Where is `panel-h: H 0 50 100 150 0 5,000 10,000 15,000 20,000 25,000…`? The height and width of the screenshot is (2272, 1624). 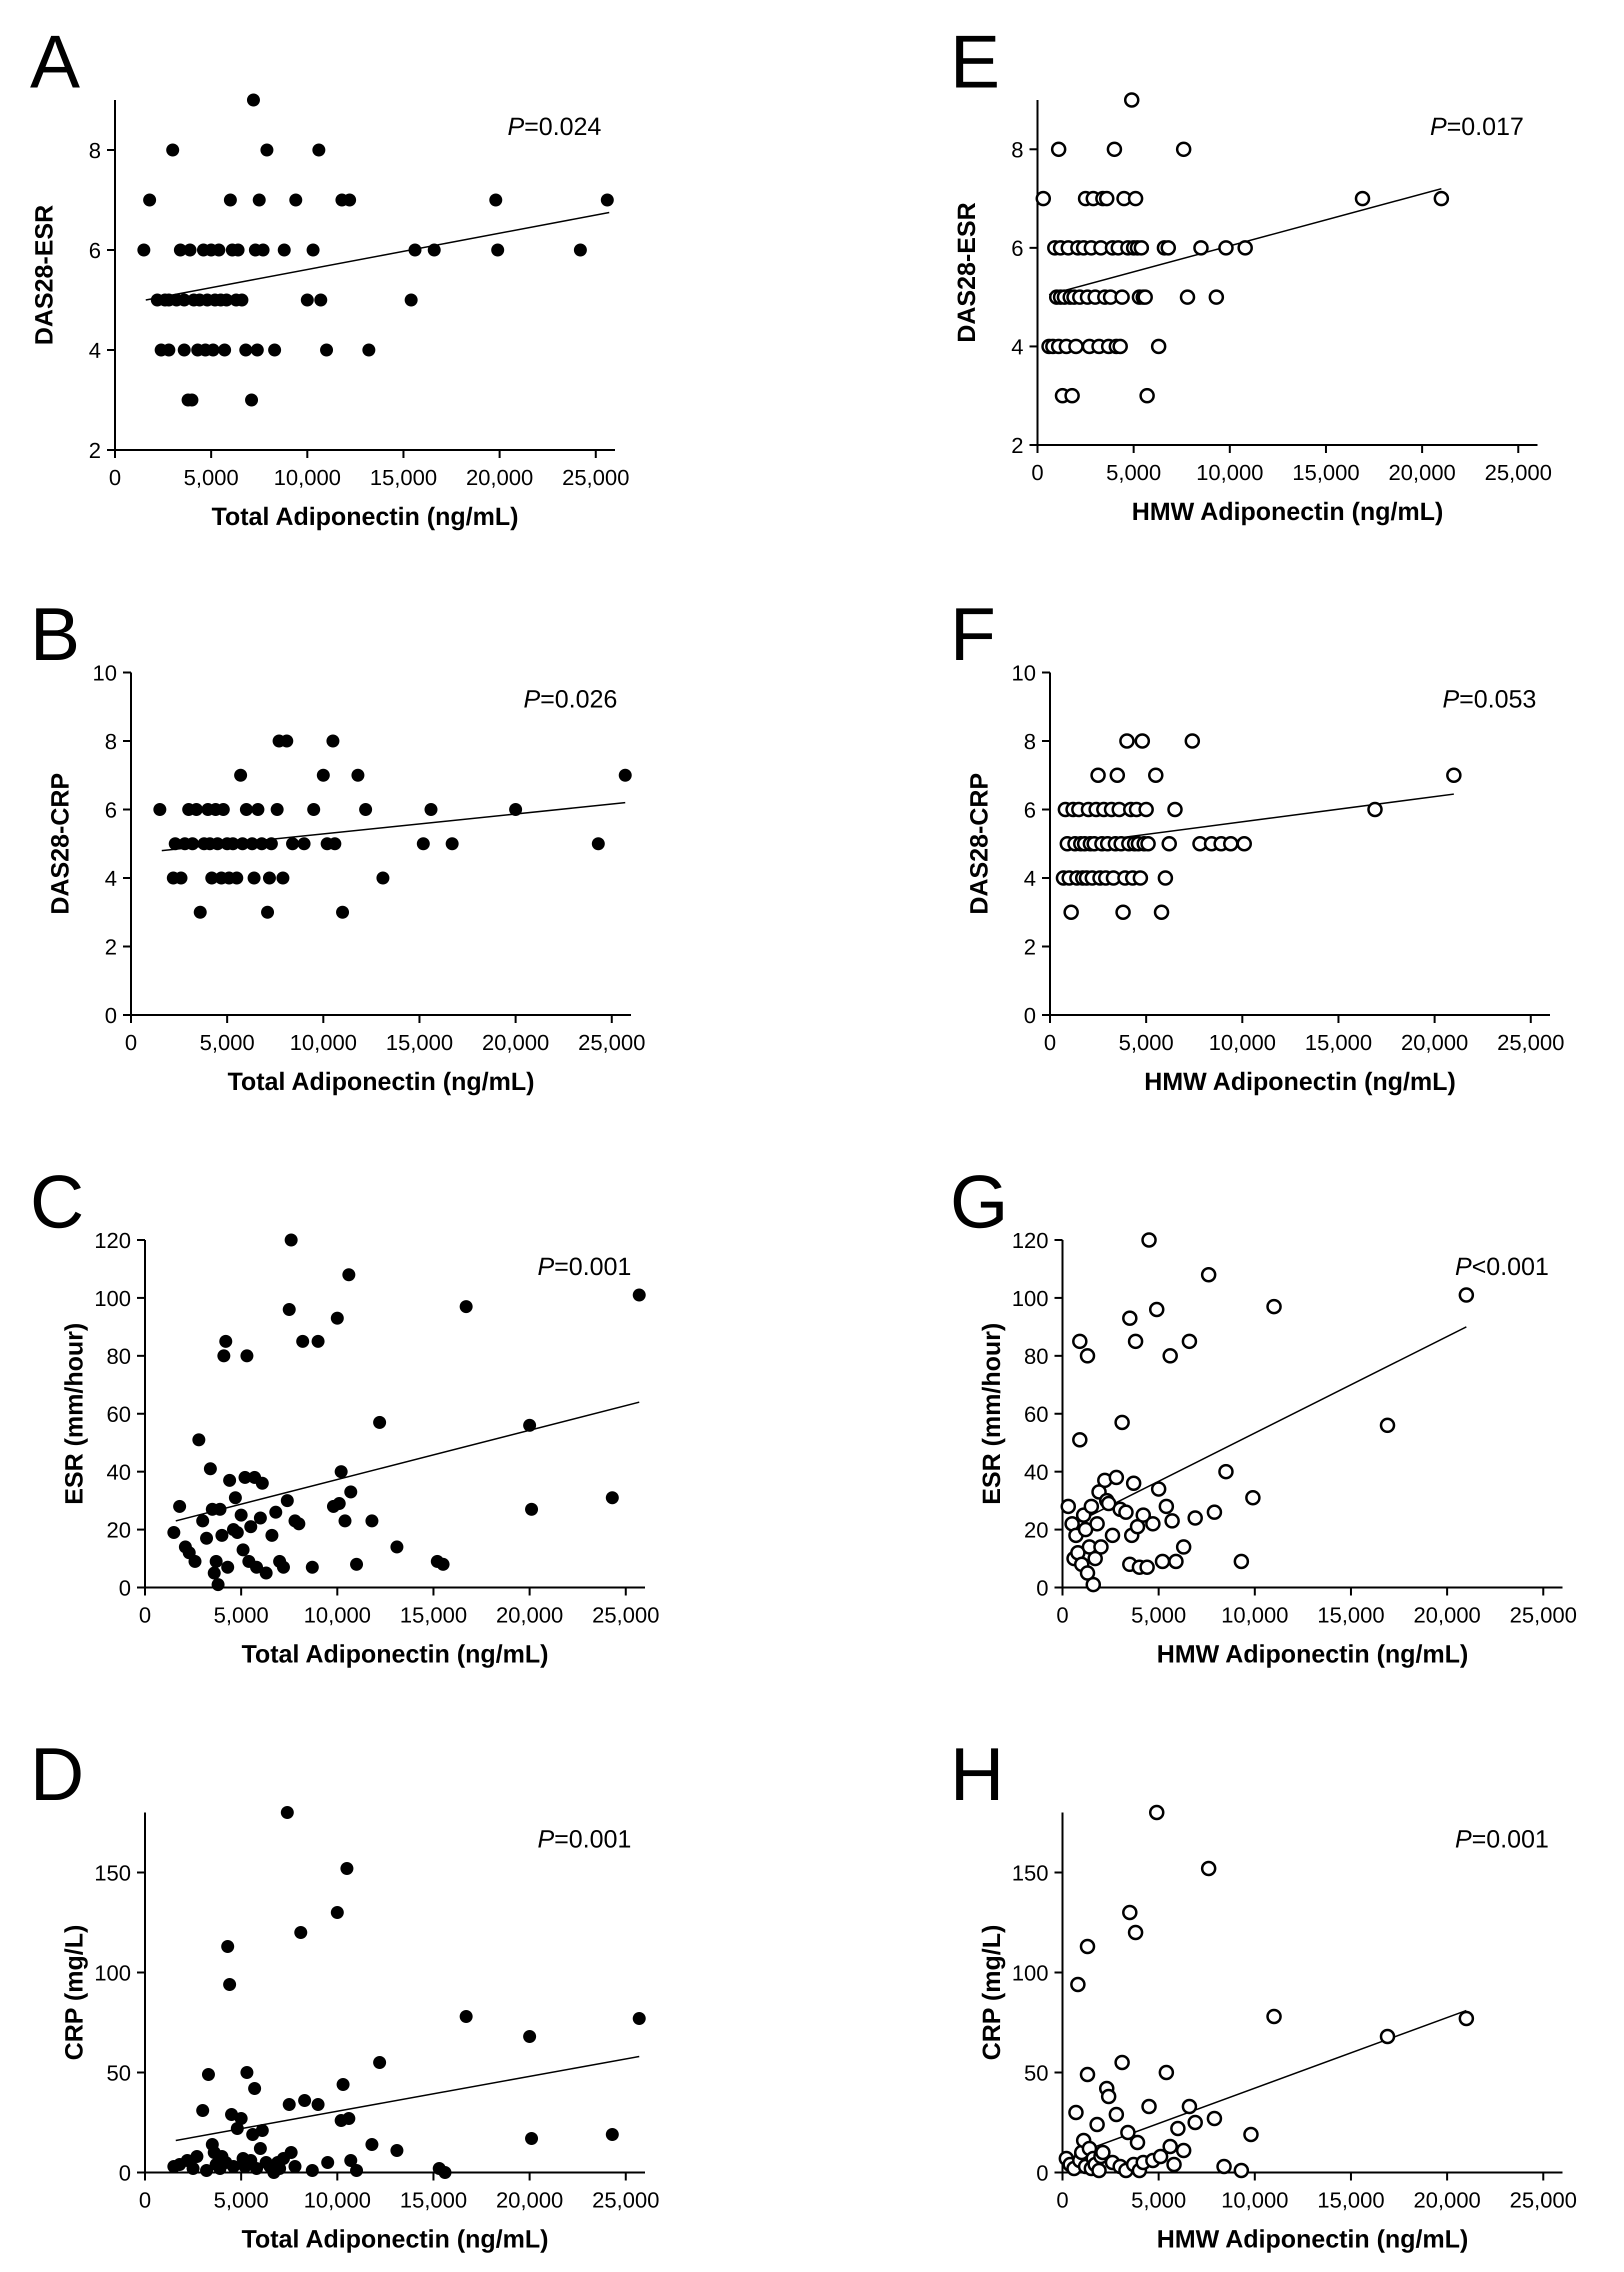
panel-h: H 0 50 100 150 0 5,000 10,000 15,000 20,000 25,000… is located at coordinates (1263, 1992).